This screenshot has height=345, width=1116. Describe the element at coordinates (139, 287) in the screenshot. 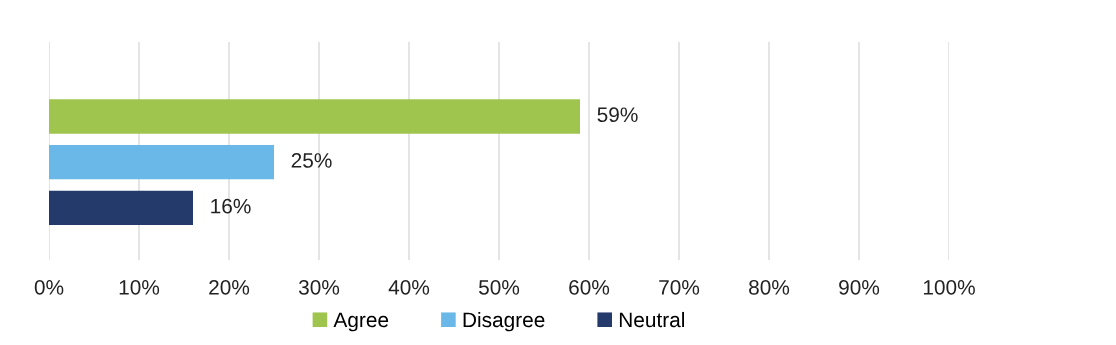

I see `x-tick-label: 10%` at that location.